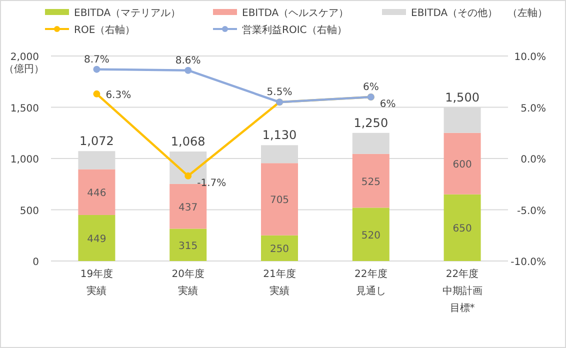  Describe the element at coordinates (35, 262) in the screenshot. I see `y-tick-label: 0` at that location.